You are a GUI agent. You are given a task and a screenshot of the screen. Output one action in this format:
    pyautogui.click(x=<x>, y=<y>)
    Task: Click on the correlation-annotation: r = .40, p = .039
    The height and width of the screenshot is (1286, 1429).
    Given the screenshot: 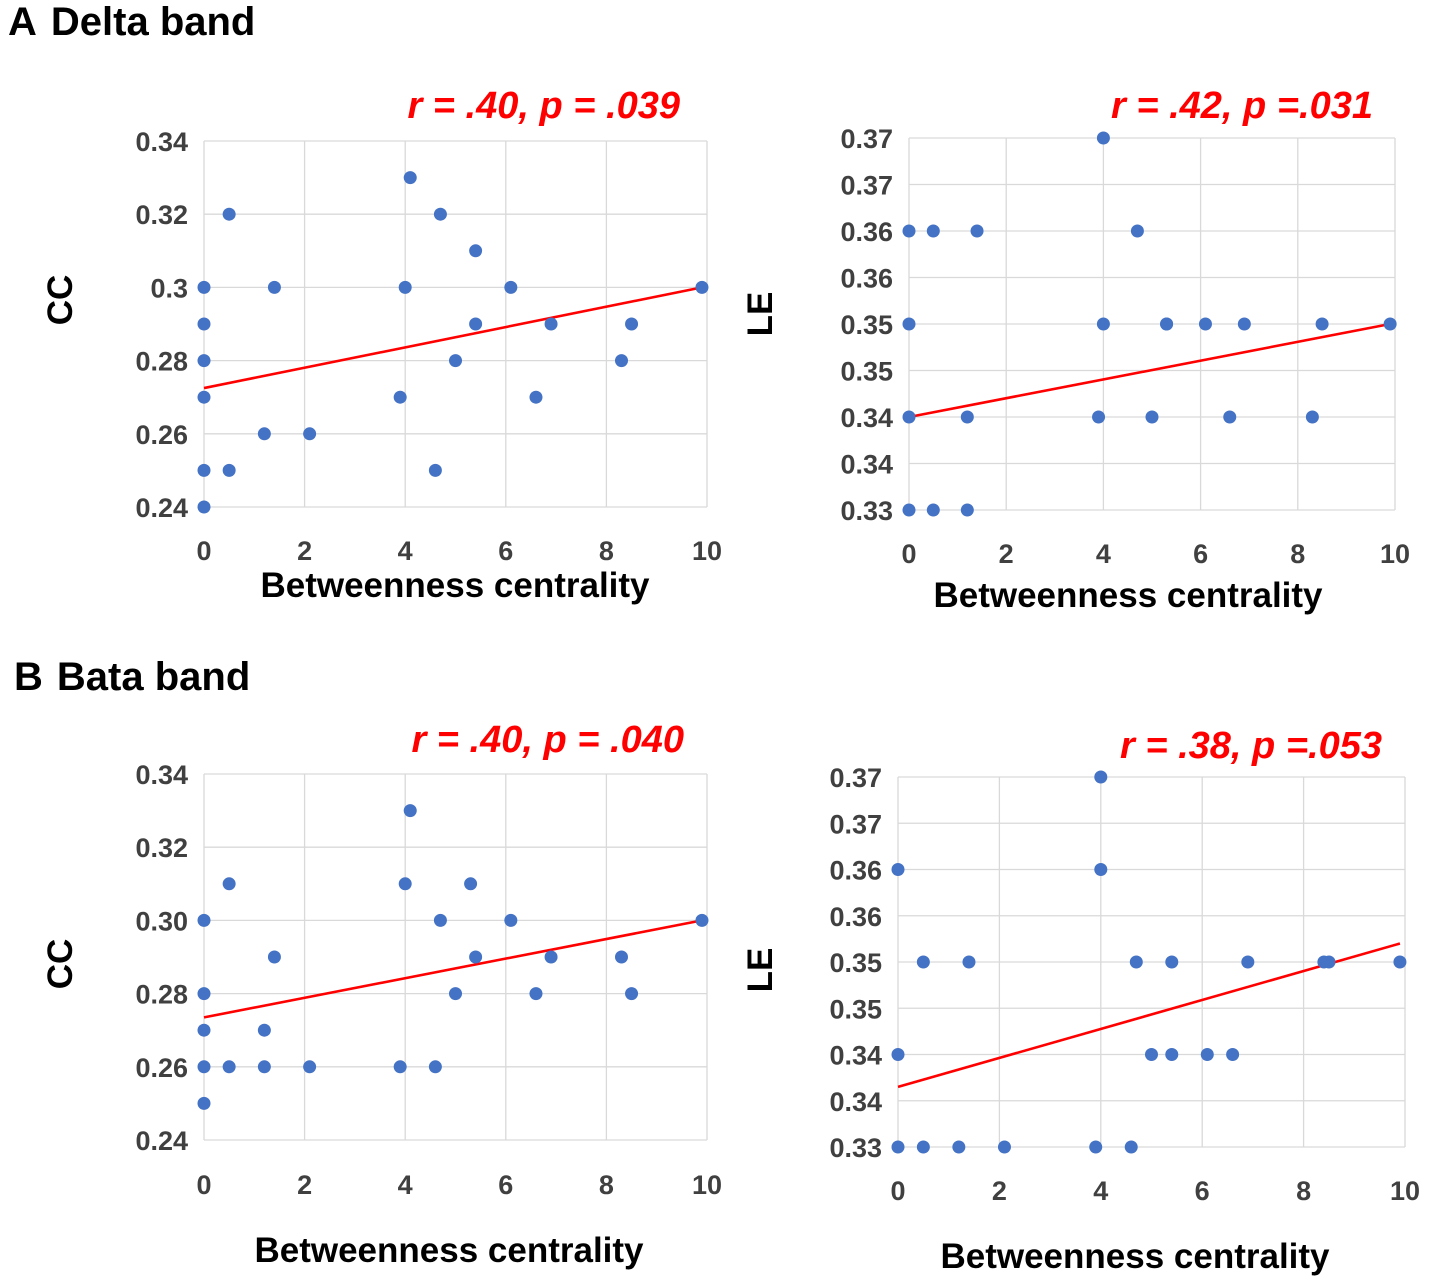 What is the action you would take?
    pyautogui.click(x=543, y=106)
    